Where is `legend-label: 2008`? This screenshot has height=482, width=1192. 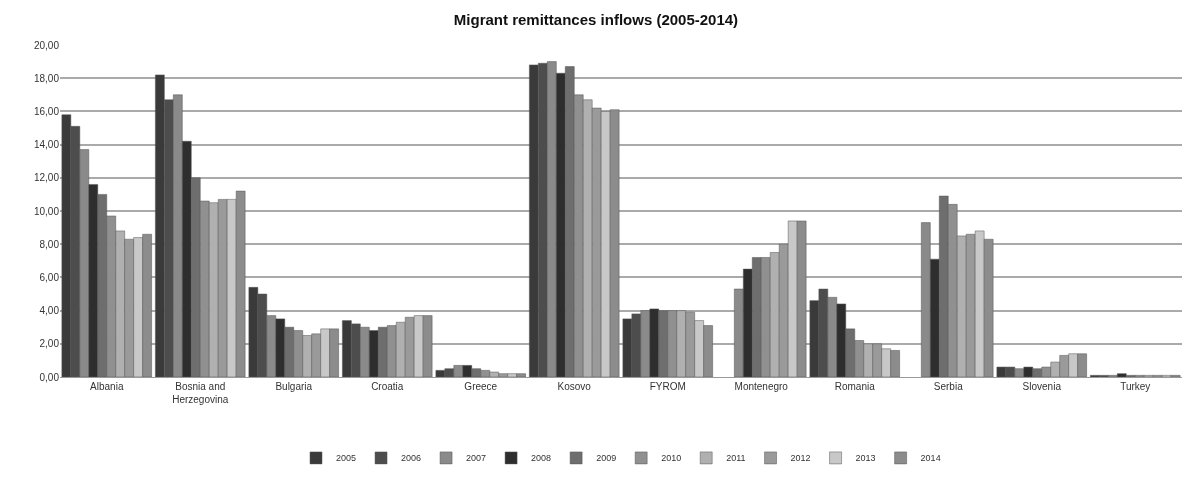 legend-label: 2008 is located at coordinates (541, 458).